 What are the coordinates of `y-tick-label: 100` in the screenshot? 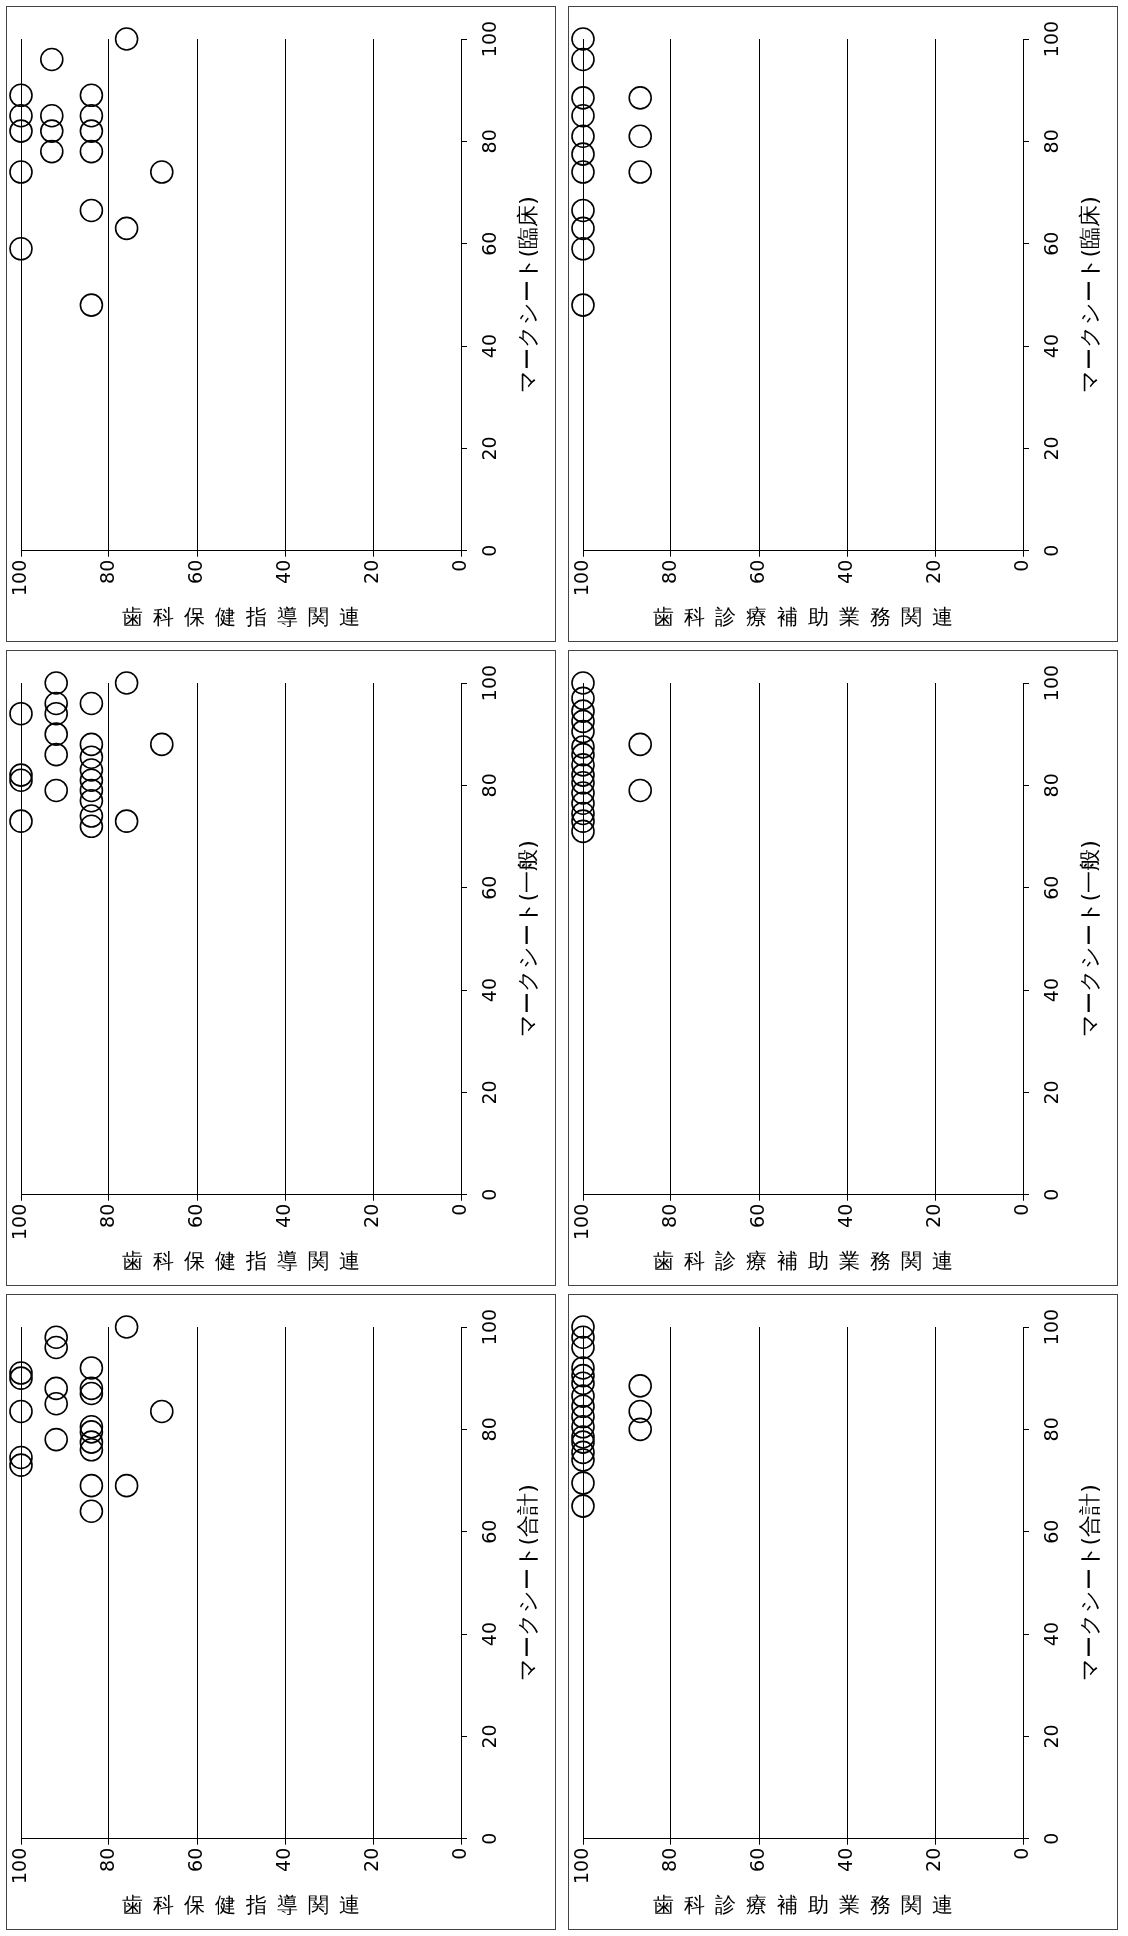 It's located at (488, 1327).